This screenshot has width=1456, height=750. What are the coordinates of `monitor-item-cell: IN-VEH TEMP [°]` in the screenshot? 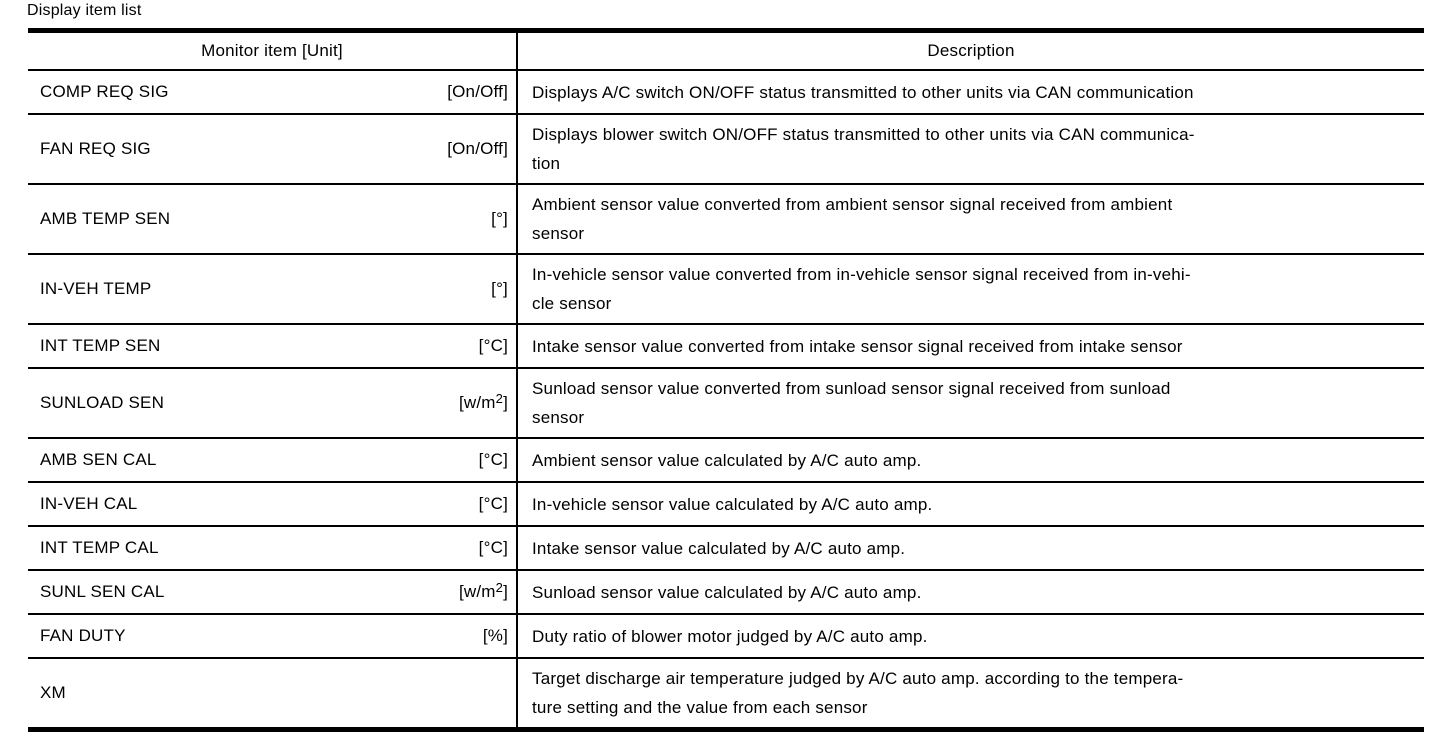 It's located at (272, 289).